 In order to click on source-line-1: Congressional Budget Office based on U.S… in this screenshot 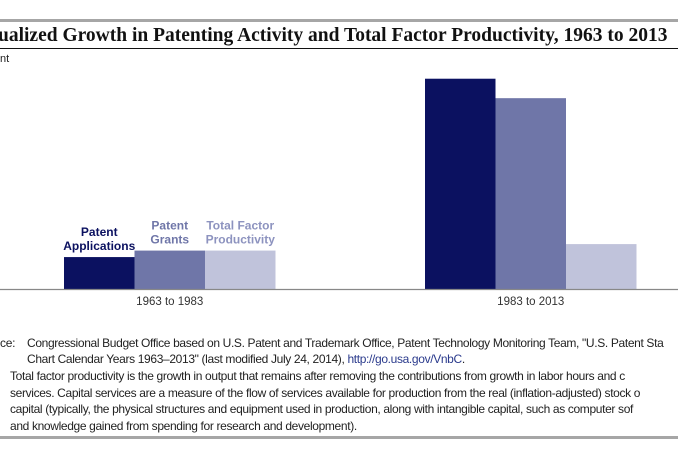, I will do `click(352, 343)`.